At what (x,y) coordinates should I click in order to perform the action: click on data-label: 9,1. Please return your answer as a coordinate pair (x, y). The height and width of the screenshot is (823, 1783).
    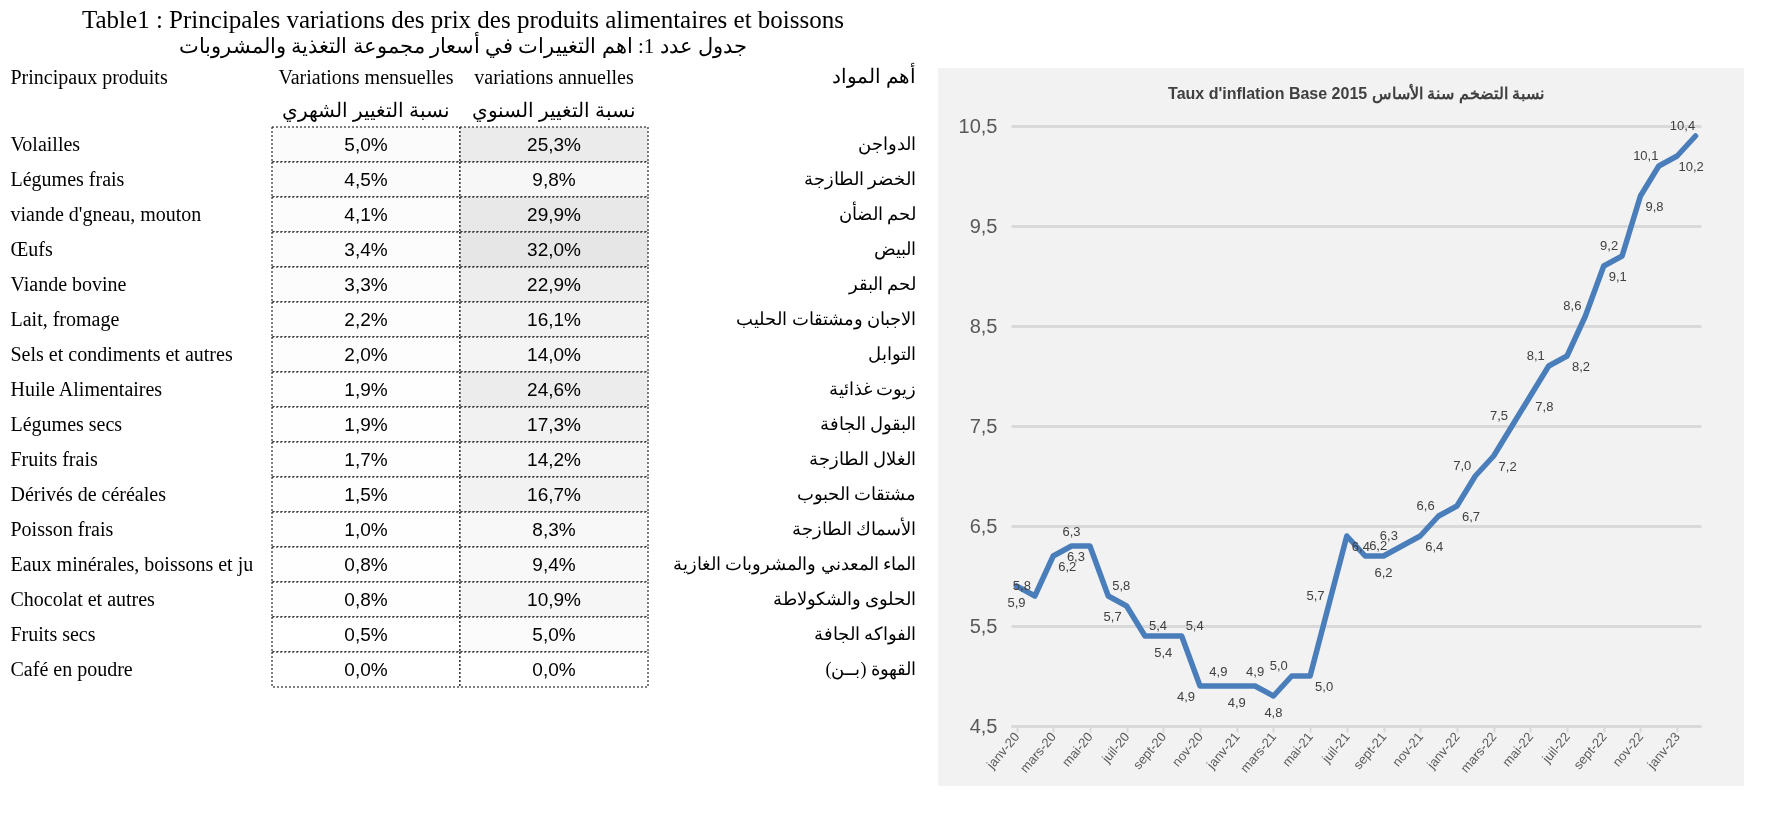
    Looking at the image, I should click on (1617, 276).